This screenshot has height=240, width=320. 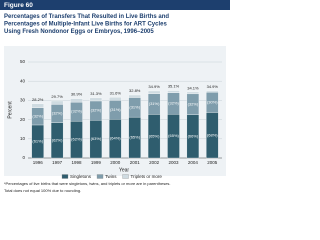 What do you see at coordinates (147, 176) in the screenshot?
I see `legend-label: Triplets or more` at bounding box center [147, 176].